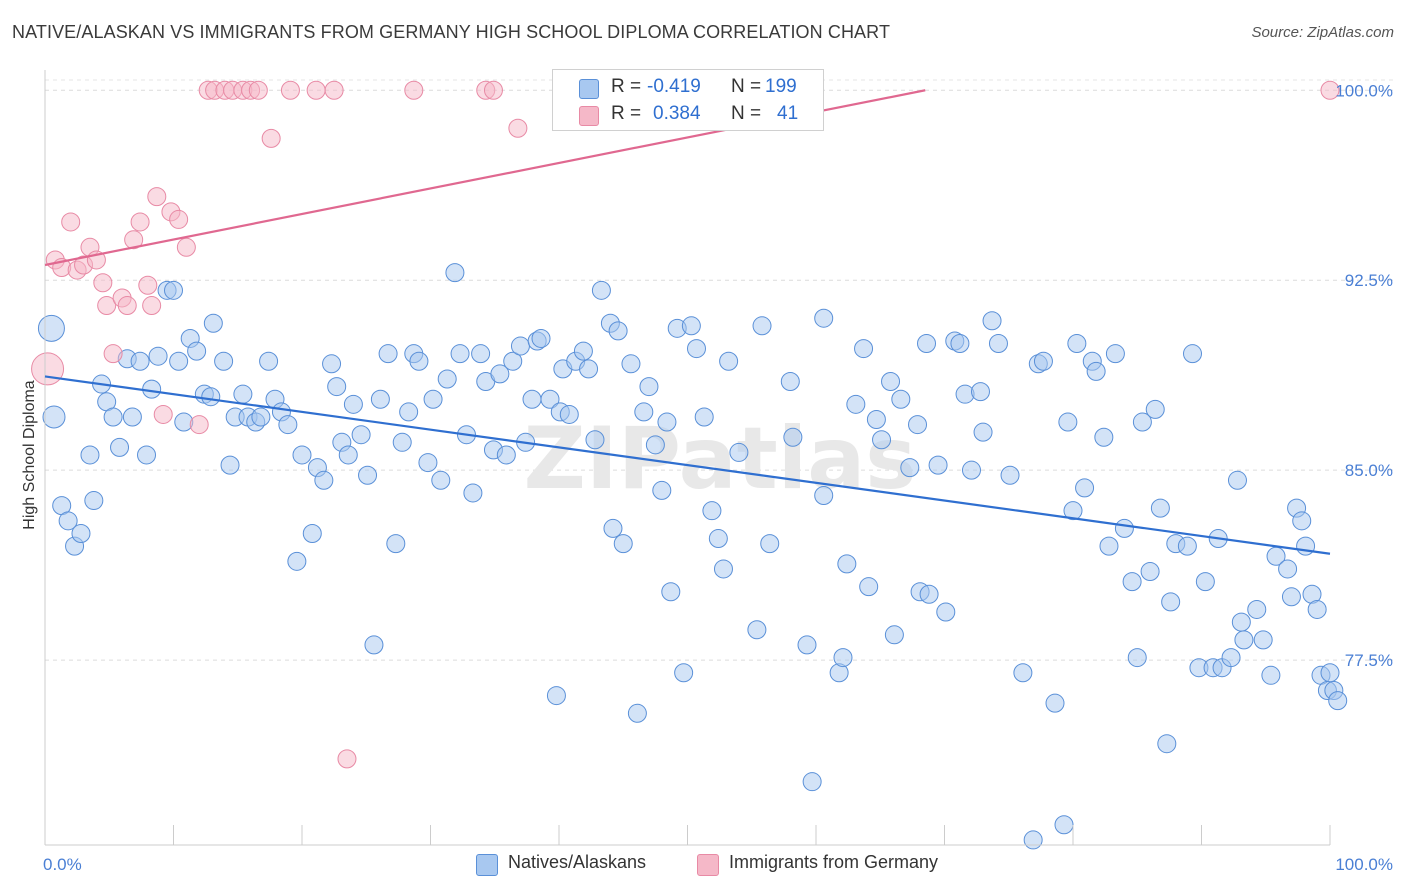 The height and width of the screenshot is (892, 1406). I want to click on y-tick-label: 85.0%, so click(1369, 470).